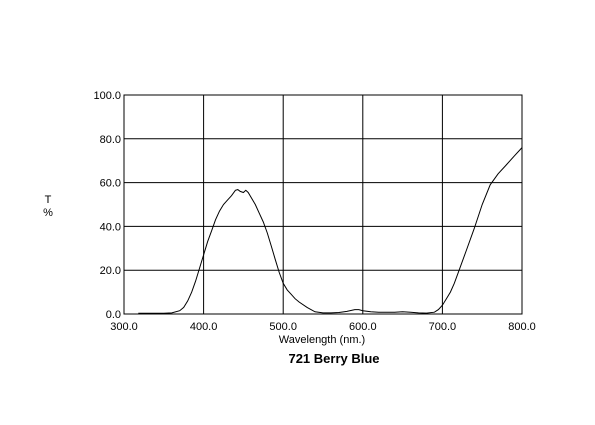 The height and width of the screenshot is (425, 595). Describe the element at coordinates (110, 227) in the screenshot. I see `y-tick-label: 40.0` at that location.